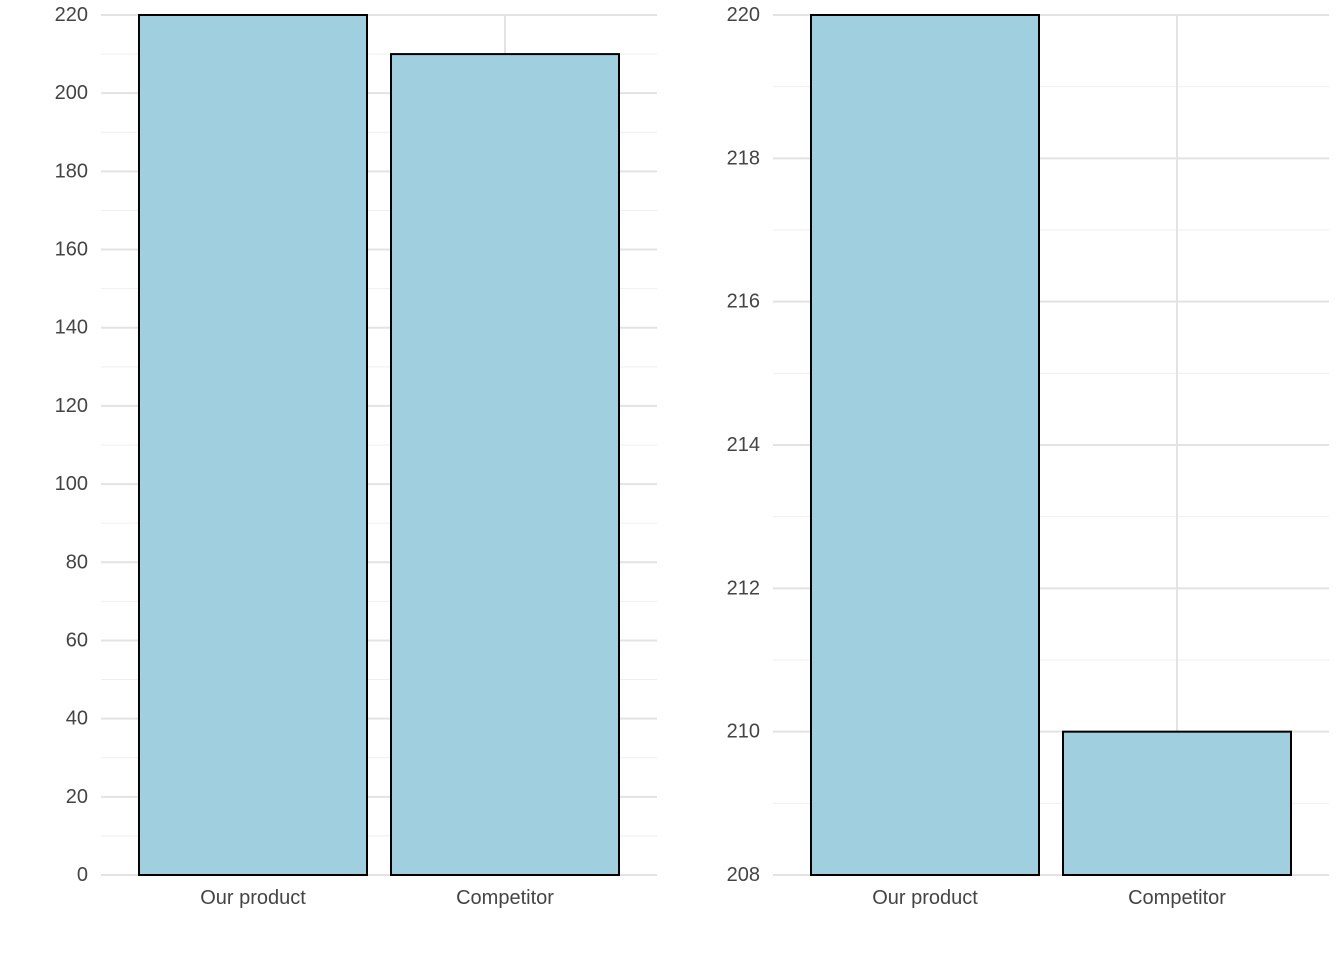  What do you see at coordinates (77, 719) in the screenshot?
I see `y-tick-label: 40` at bounding box center [77, 719].